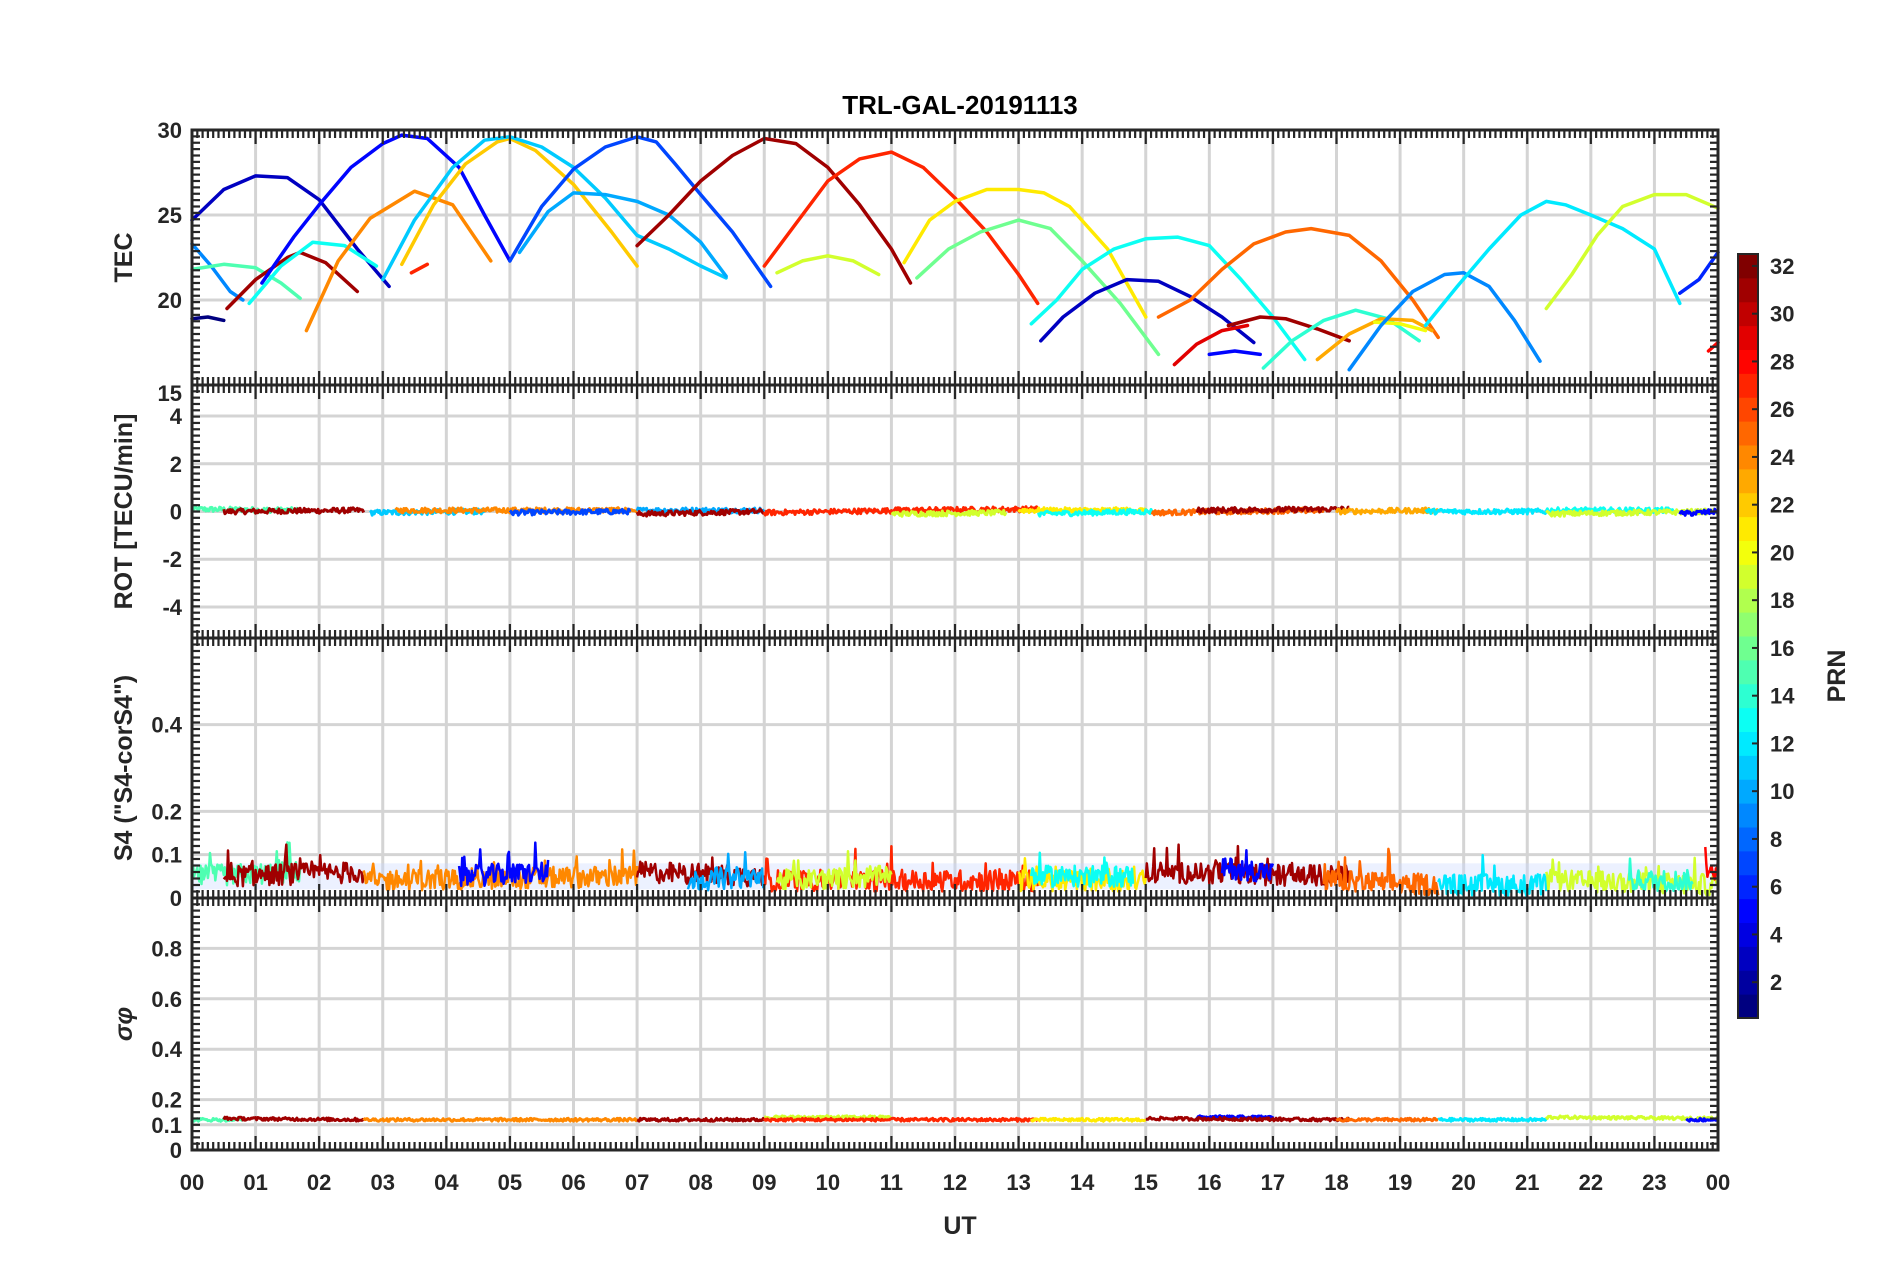  What do you see at coordinates (891, 1182) in the screenshot?
I see `x-tick-label: 11` at bounding box center [891, 1182].